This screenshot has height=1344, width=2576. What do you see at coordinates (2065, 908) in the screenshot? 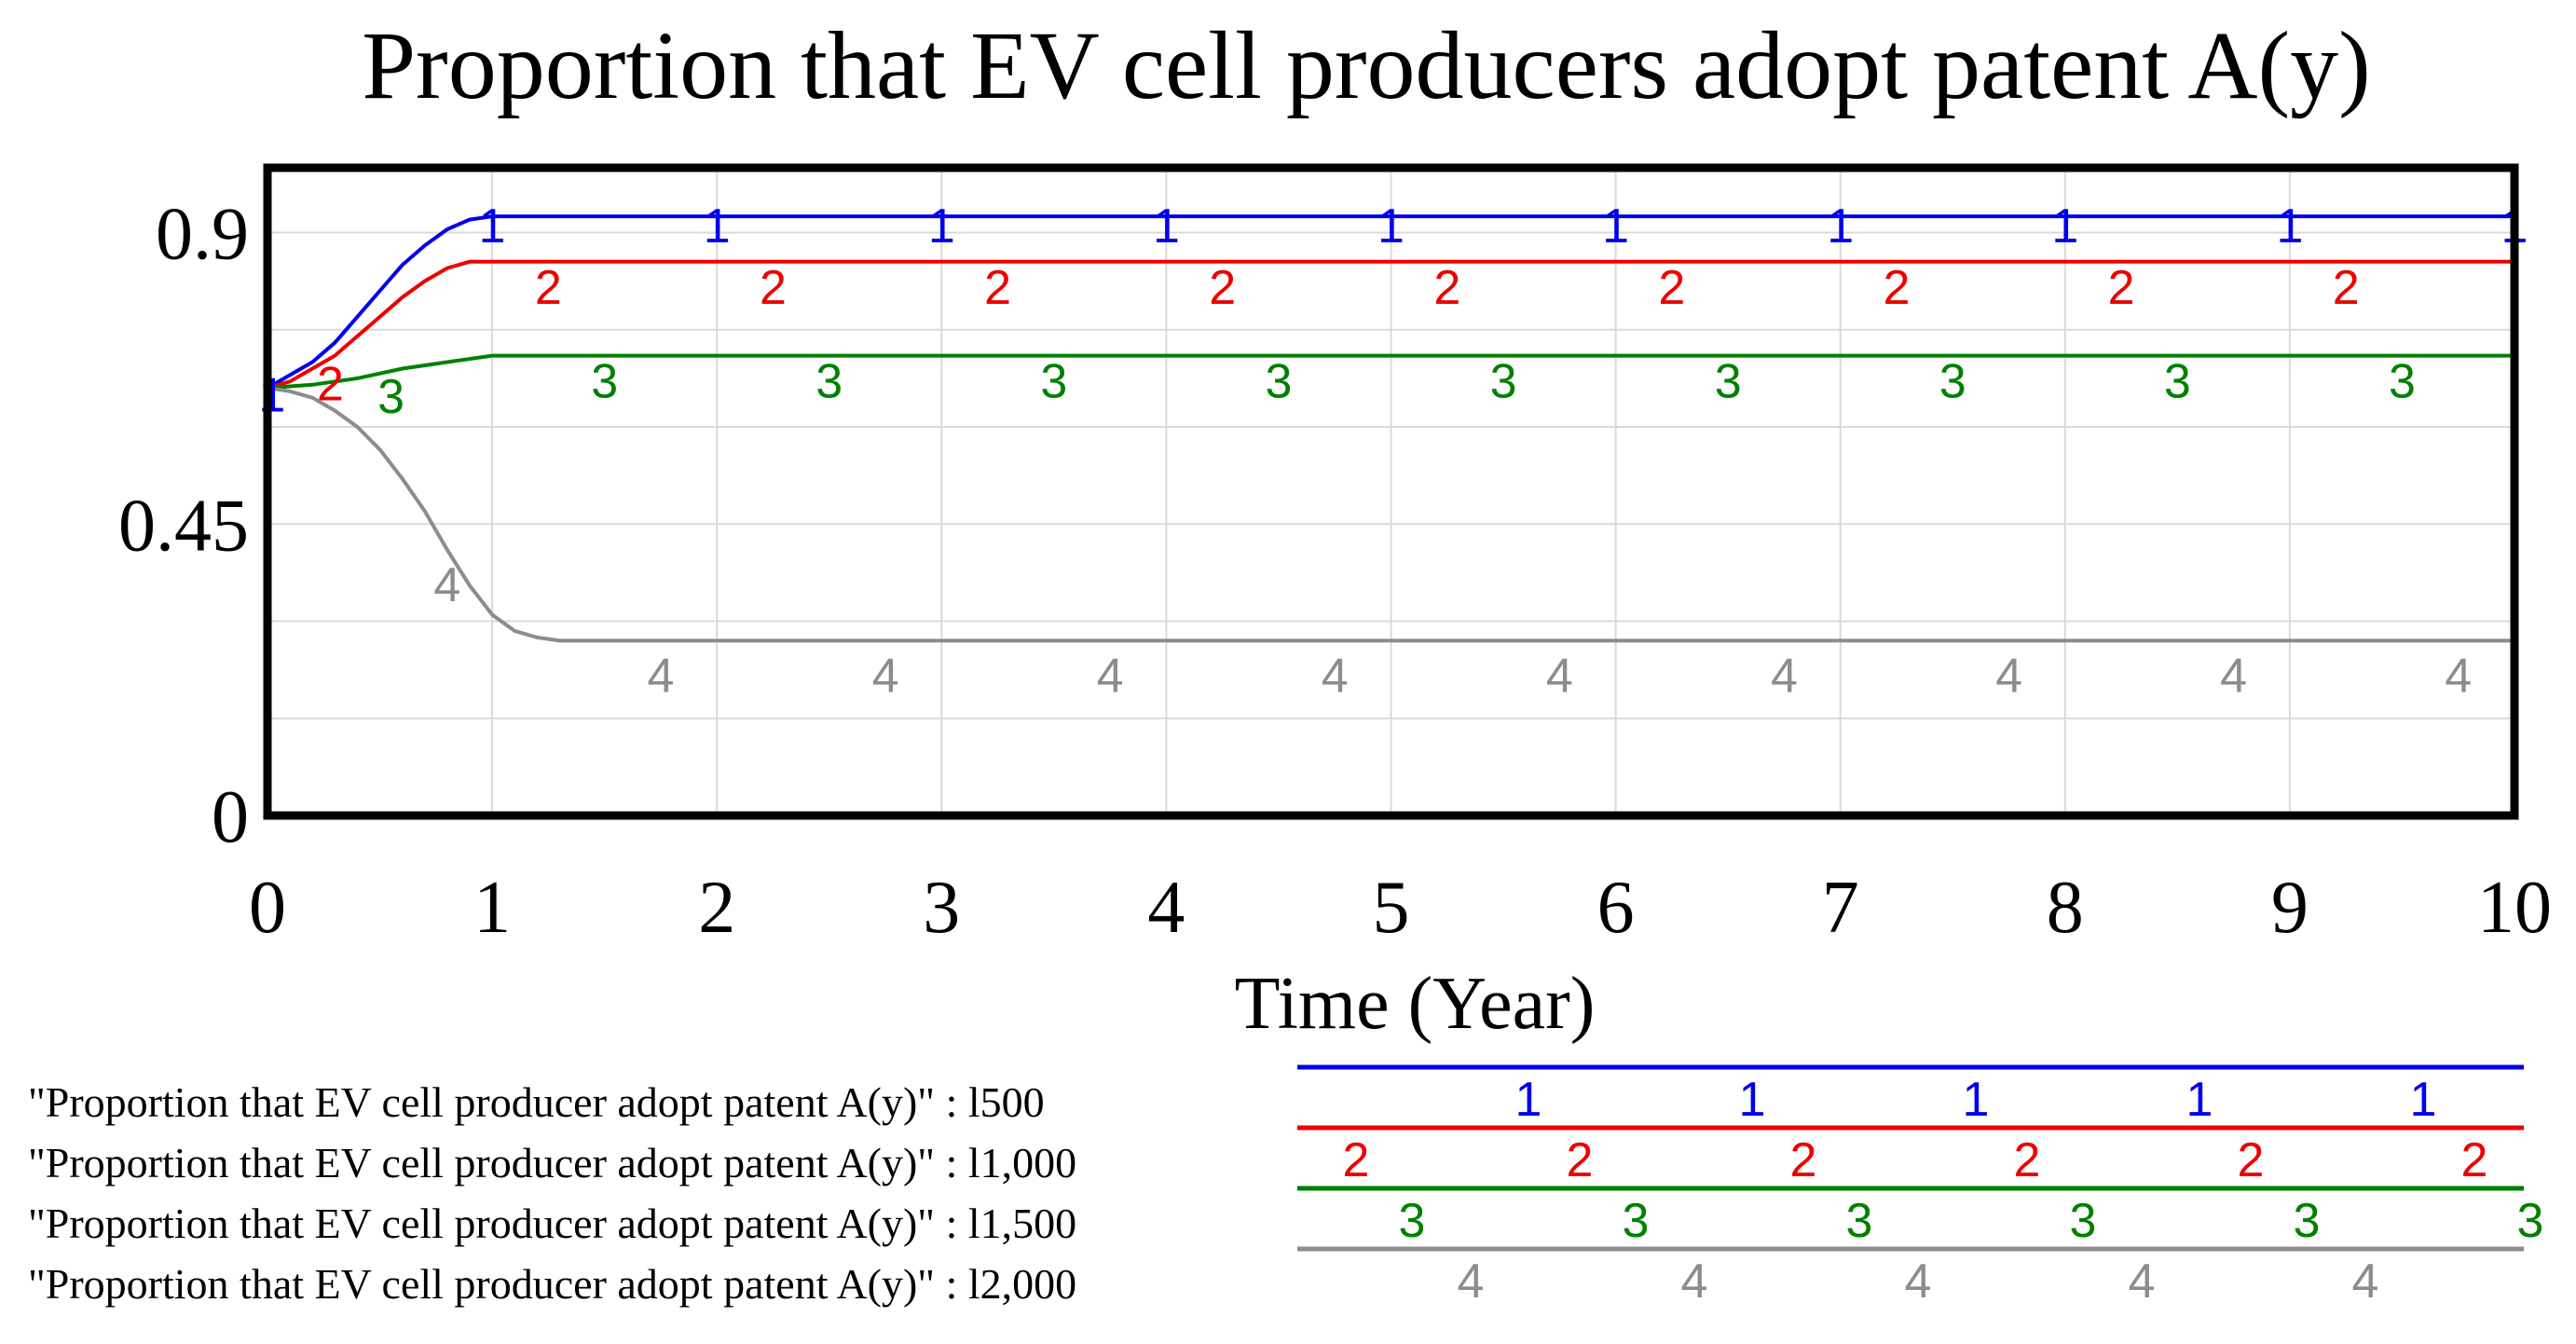
I see `x-tick-label: 8` at bounding box center [2065, 908].